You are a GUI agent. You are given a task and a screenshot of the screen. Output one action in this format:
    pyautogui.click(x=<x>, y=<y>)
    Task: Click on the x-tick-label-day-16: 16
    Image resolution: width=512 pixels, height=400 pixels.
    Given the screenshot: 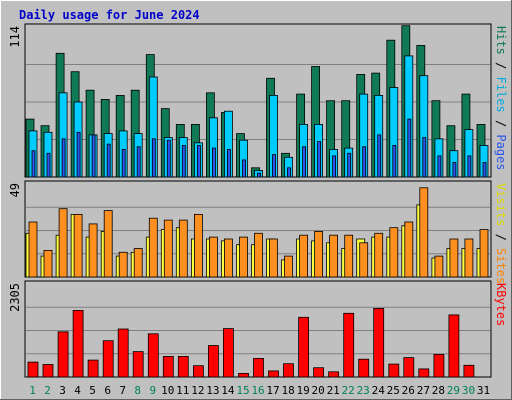 What is the action you would take?
    pyautogui.click(x=257, y=390)
    